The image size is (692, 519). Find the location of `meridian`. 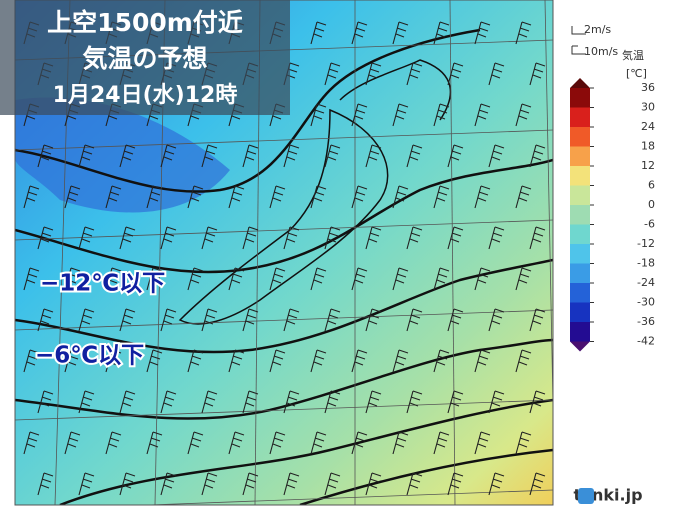

meridian is located at coordinates (452, 252).